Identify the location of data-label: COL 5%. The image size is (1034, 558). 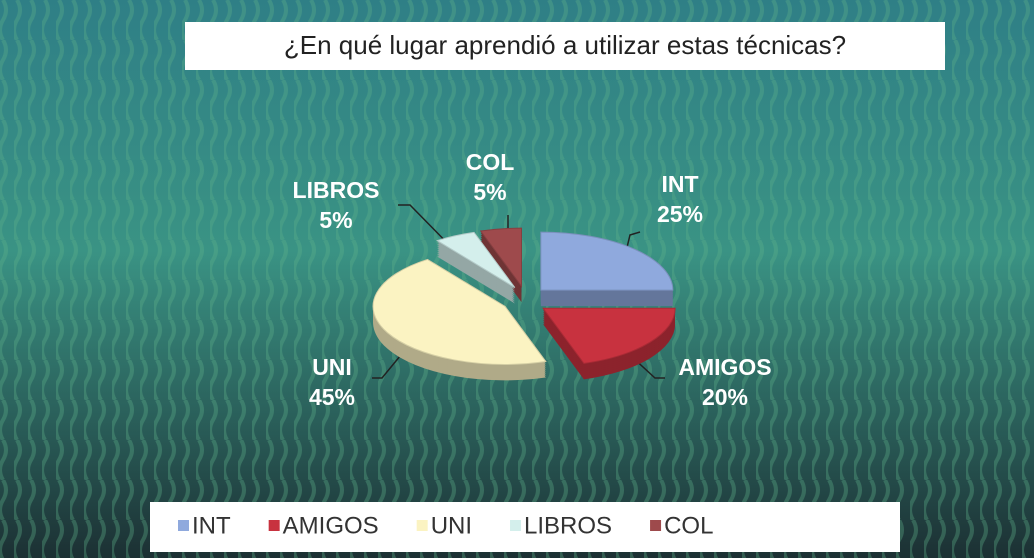
(490, 177).